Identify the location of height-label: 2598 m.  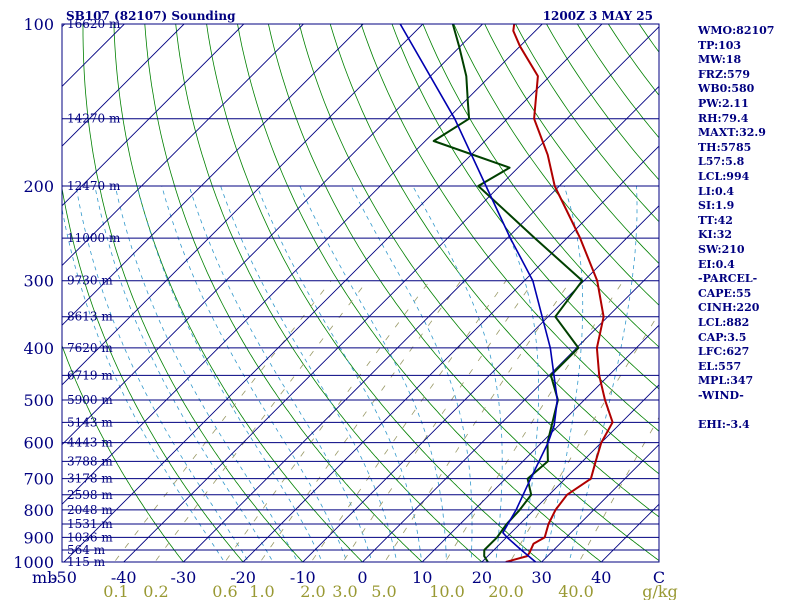
(90, 495).